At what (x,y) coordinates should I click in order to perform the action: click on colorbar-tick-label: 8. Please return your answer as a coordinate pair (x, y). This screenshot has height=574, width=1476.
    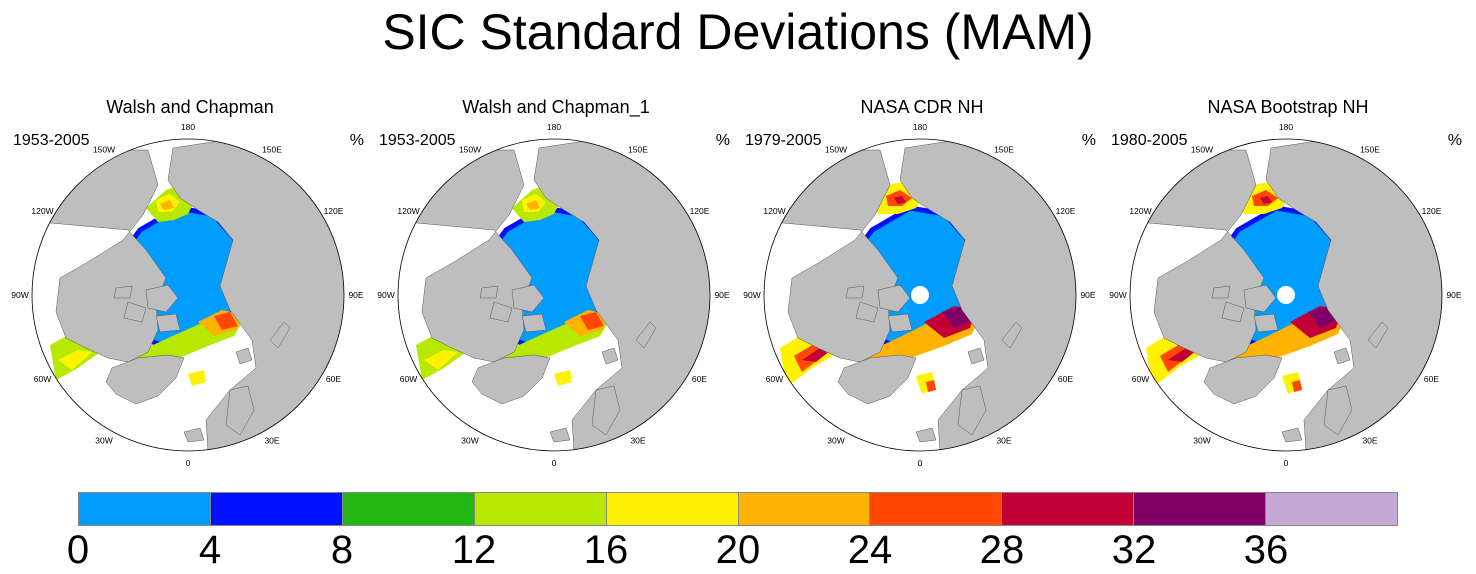
    Looking at the image, I should click on (342, 550).